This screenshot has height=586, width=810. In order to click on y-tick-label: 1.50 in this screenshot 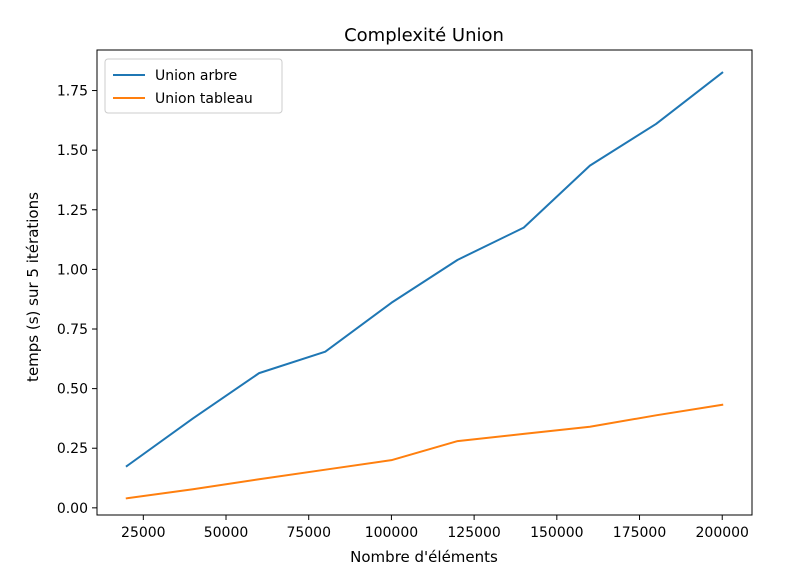, I will do `click(72, 151)`.